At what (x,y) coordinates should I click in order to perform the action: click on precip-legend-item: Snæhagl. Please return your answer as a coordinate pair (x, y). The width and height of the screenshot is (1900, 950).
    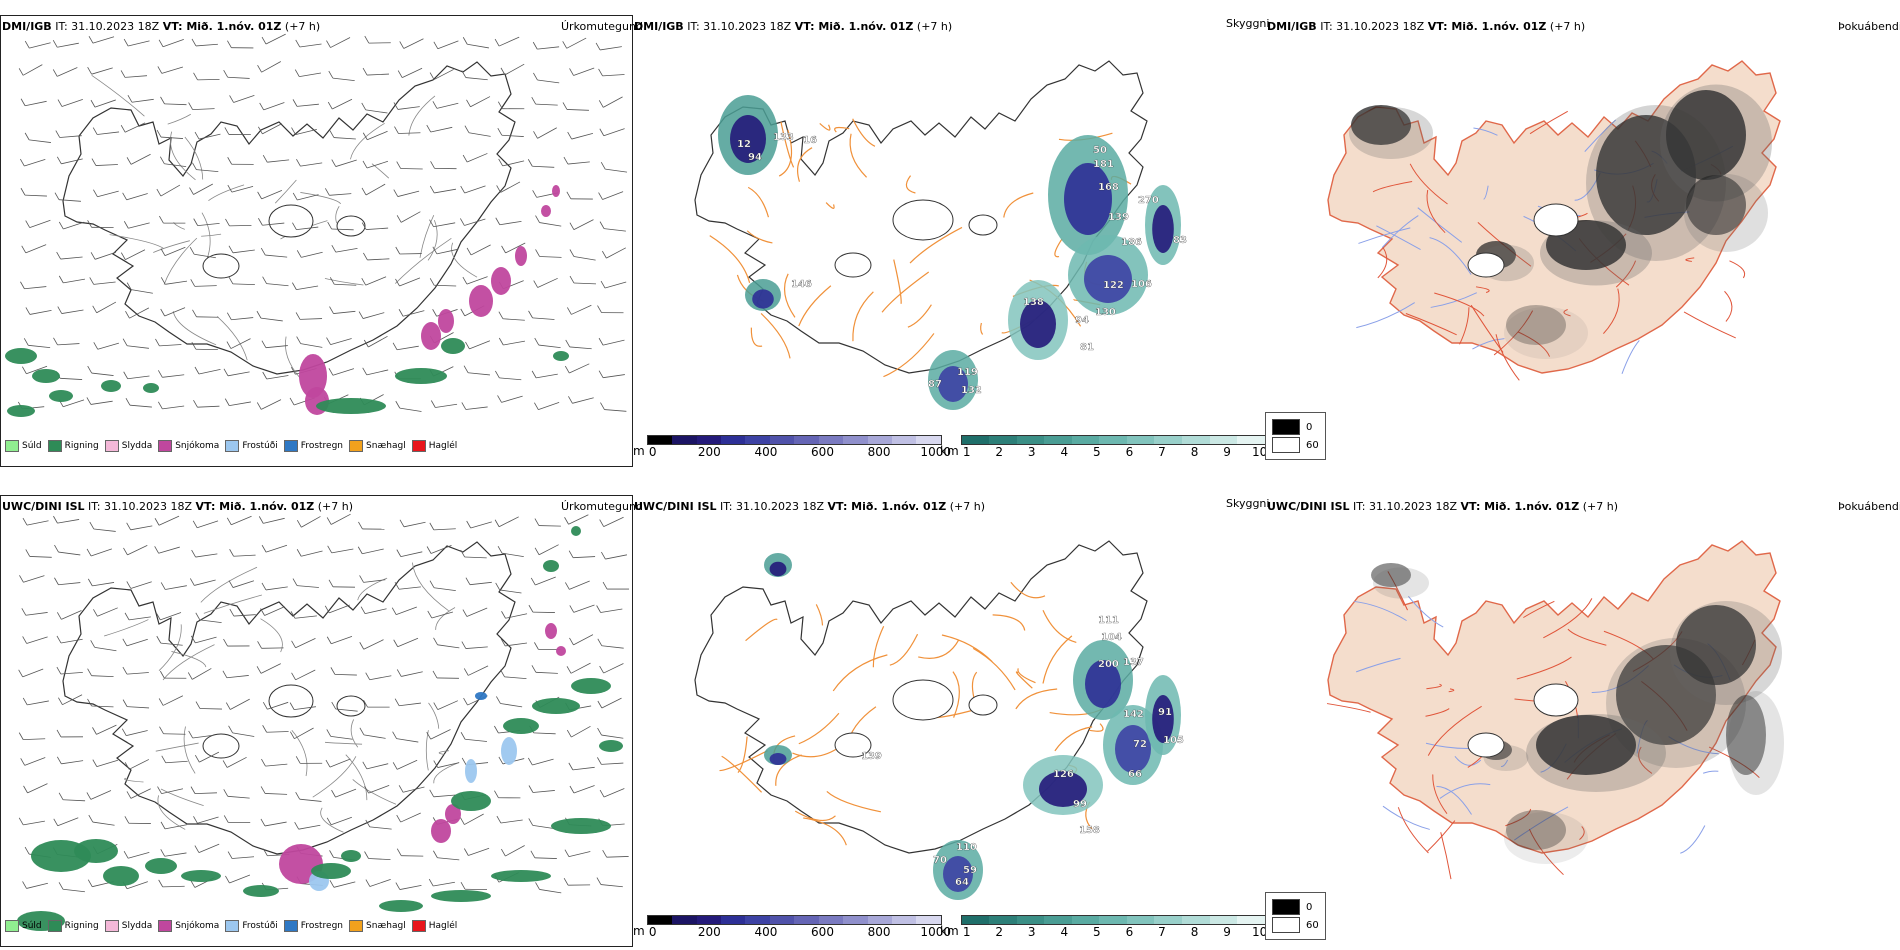
    Looking at the image, I should click on (377, 446).